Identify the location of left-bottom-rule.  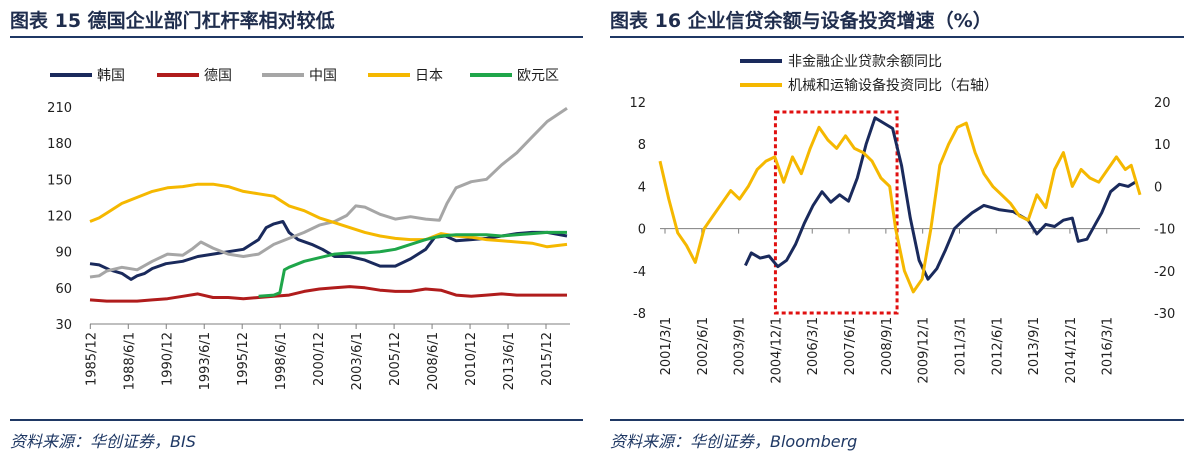
(296, 420).